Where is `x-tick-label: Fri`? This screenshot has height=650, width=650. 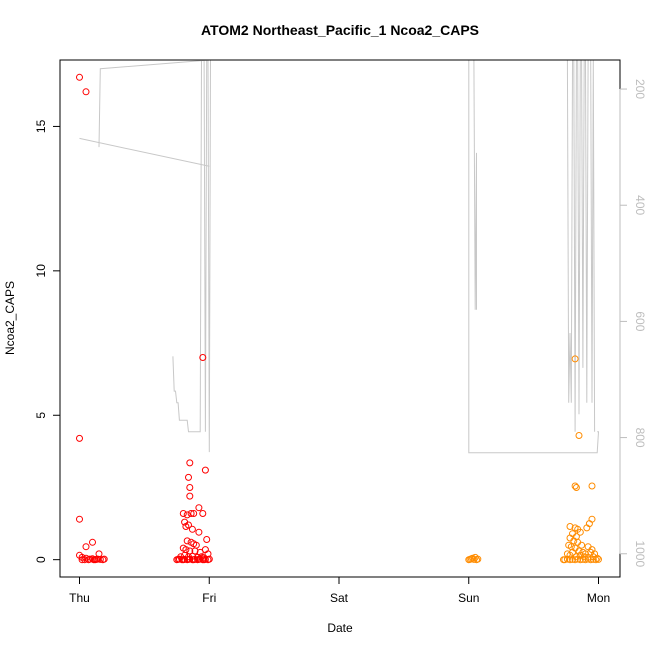
x-tick-label: Fri is located at coordinates (209, 598).